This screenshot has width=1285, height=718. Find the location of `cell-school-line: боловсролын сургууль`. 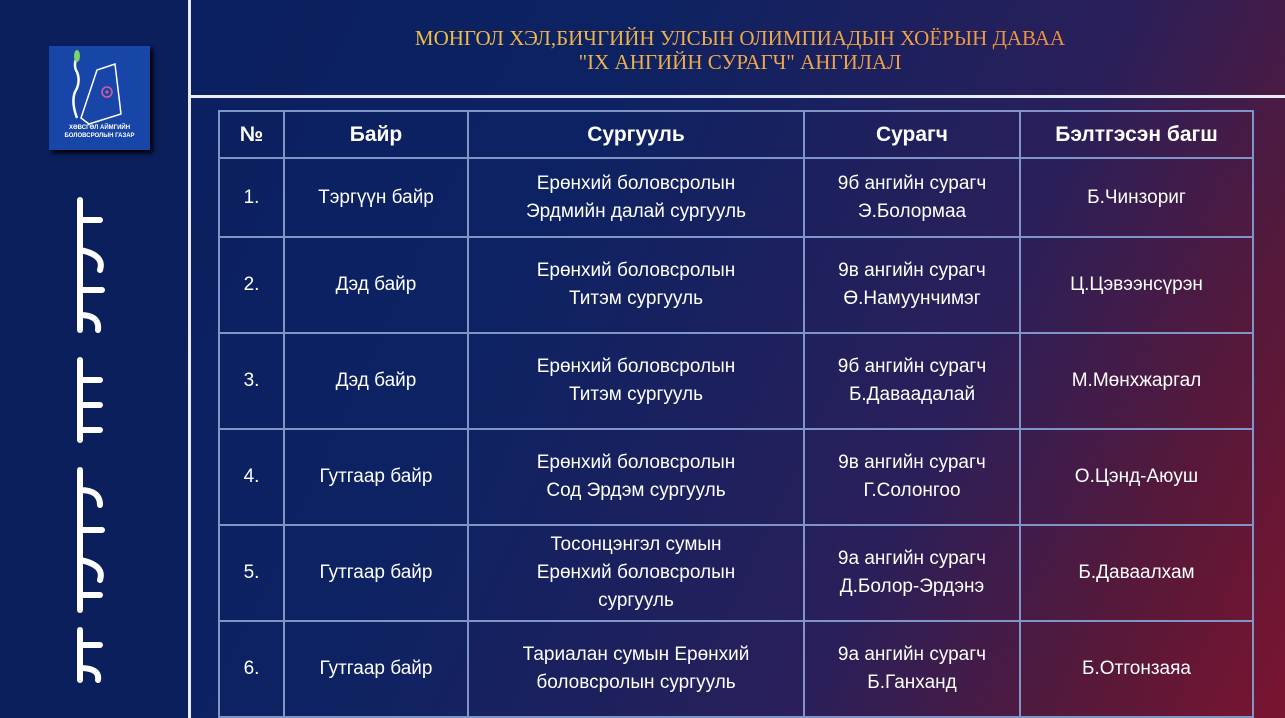

cell-school-line: боловсролын сургууль is located at coordinates (636, 682).